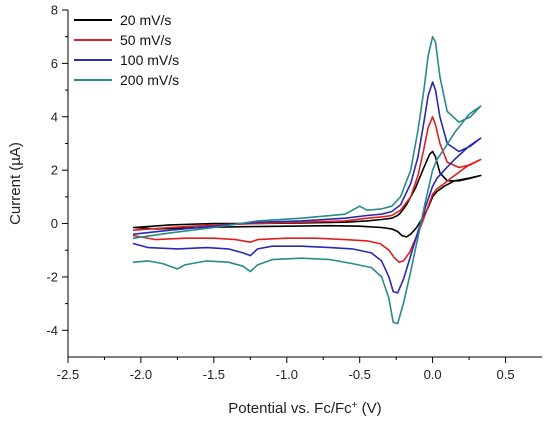  What do you see at coordinates (54, 223) in the screenshot?
I see `y-tick-label: 0` at bounding box center [54, 223].